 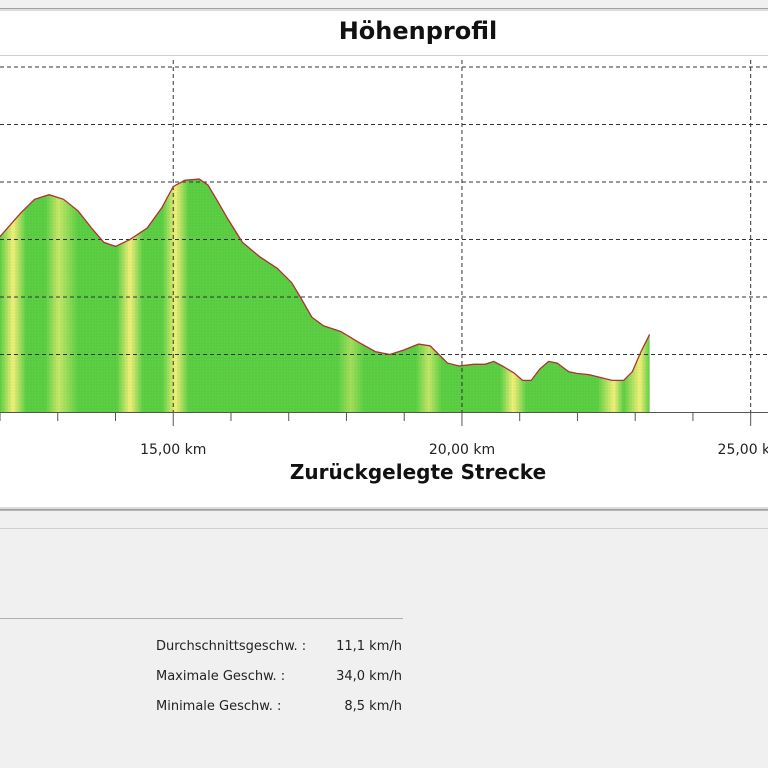 What do you see at coordinates (384, 528) in the screenshot?
I see `panel-divider-secondary` at bounding box center [384, 528].